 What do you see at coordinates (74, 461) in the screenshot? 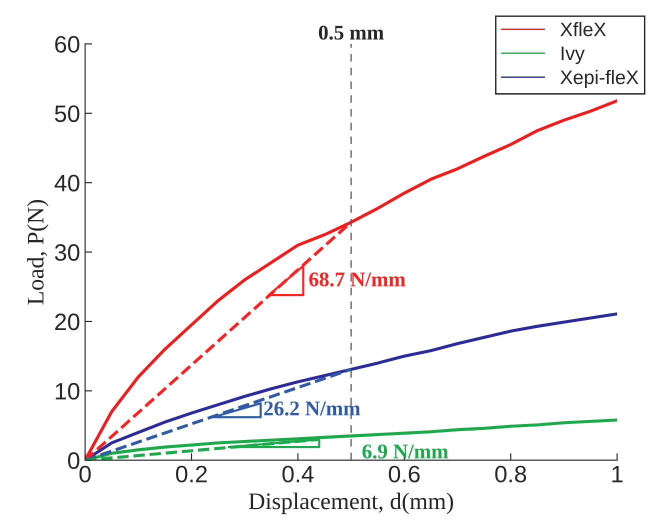
I see `y-tick-label: 0` at bounding box center [74, 461].